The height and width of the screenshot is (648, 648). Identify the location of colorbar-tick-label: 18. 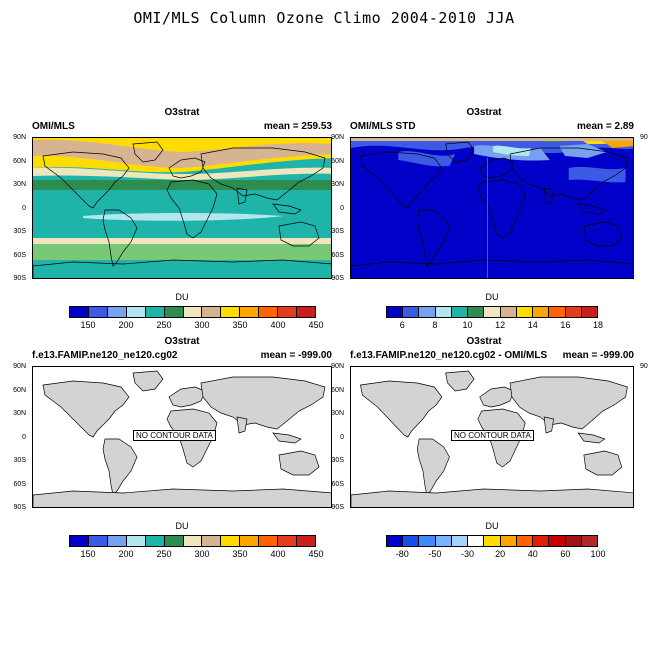
(598, 325).